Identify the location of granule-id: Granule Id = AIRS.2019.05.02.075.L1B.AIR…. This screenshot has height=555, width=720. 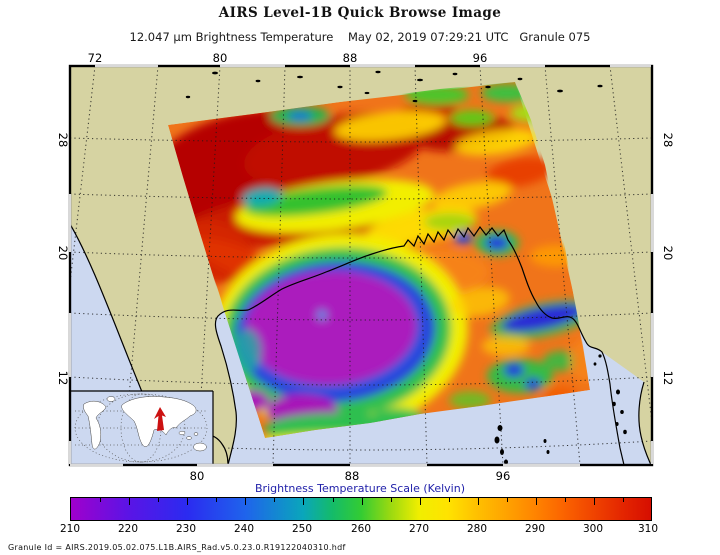
(177, 547).